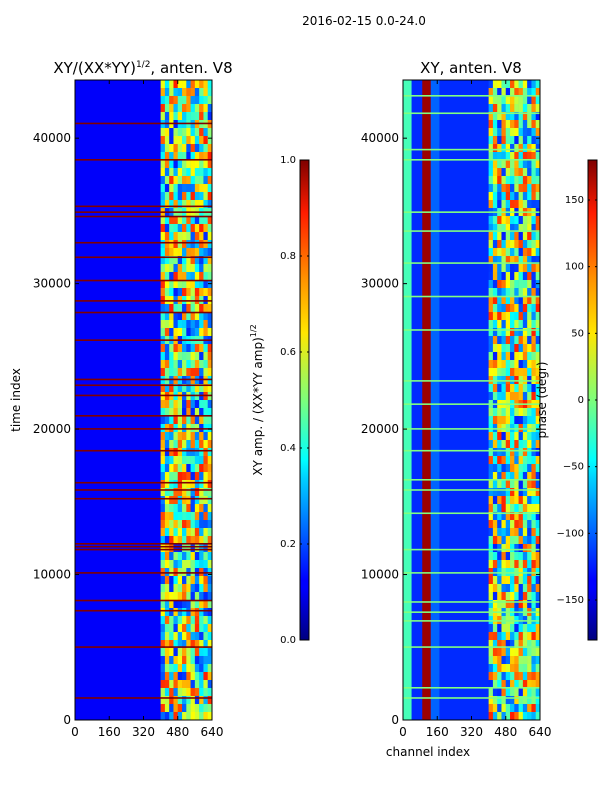 This screenshot has width=600, height=800. Describe the element at coordinates (143, 498) in the screenshot. I see `panel1-flagged-row` at that location.